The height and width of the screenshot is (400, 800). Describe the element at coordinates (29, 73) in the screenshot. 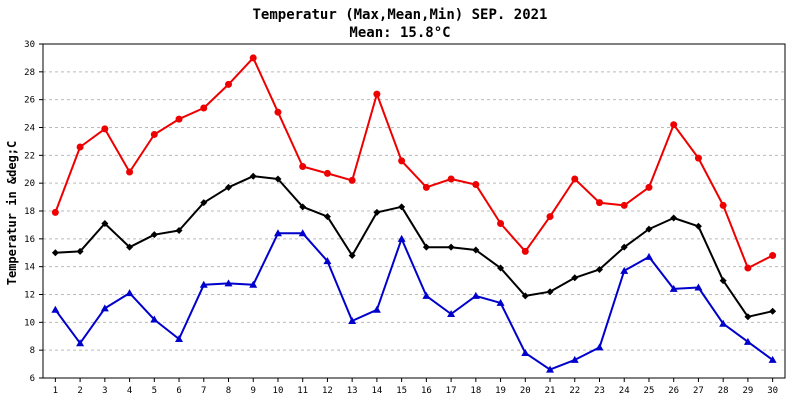

I see `y-tick-label: 28` at that location.